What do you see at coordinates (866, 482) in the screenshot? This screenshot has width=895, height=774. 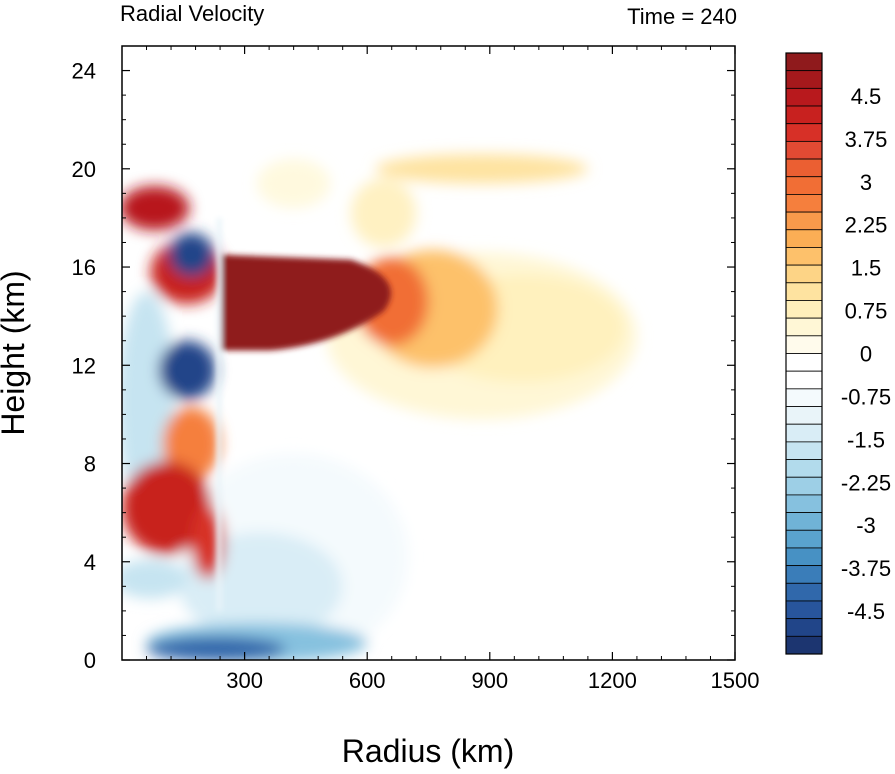 I see `colorbar-tick-label: -2.25` at bounding box center [866, 482].